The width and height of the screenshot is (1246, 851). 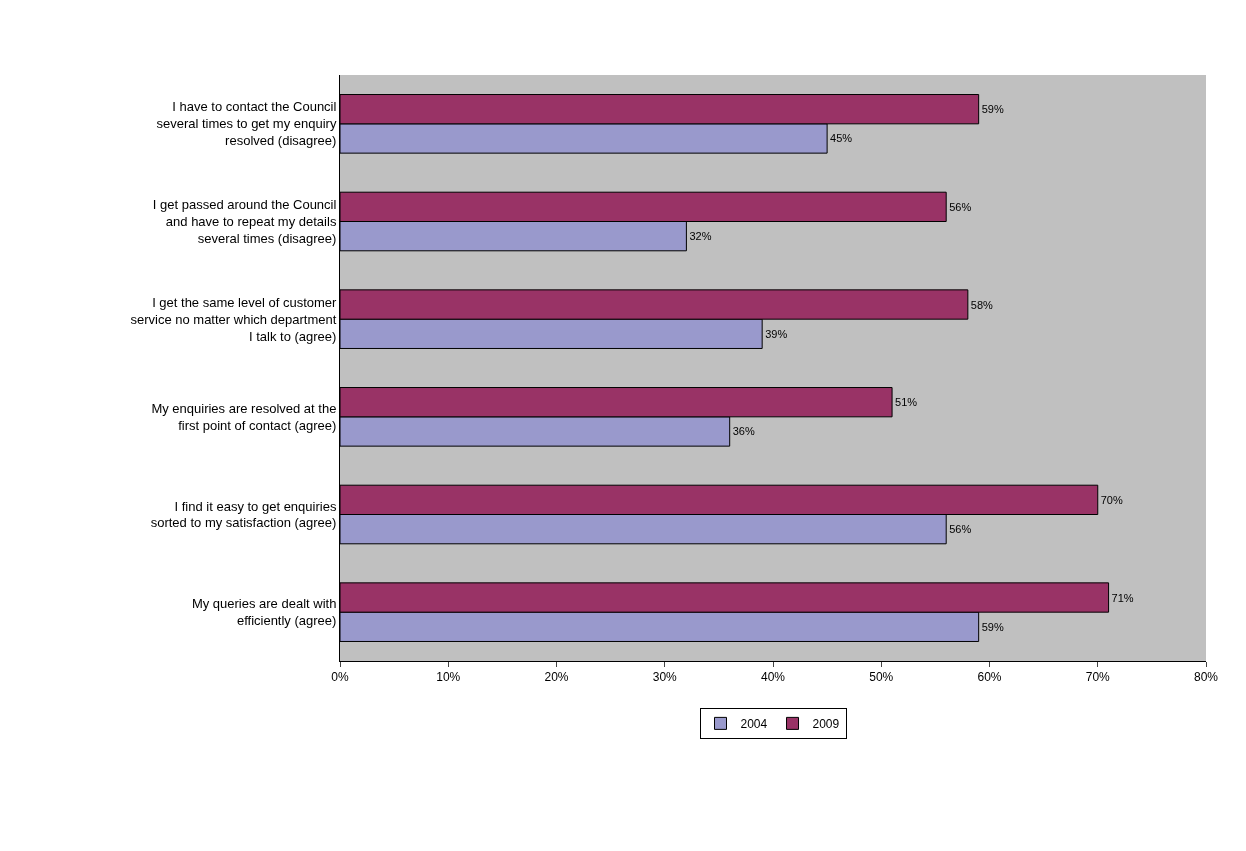 What do you see at coordinates (826, 724) in the screenshot?
I see `legend-label: 2009` at bounding box center [826, 724].